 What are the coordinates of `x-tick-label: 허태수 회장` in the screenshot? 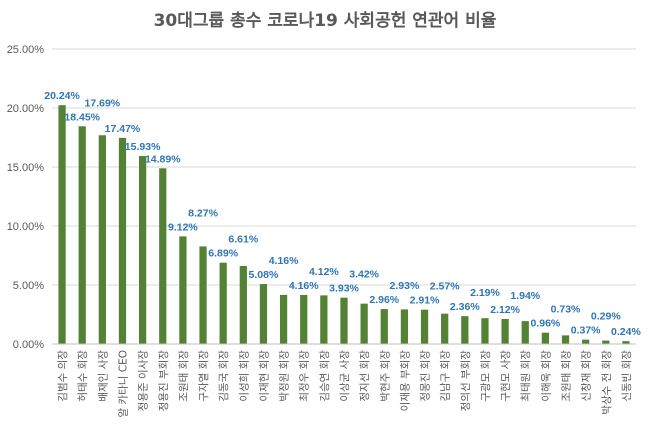 It's located at (83, 376).